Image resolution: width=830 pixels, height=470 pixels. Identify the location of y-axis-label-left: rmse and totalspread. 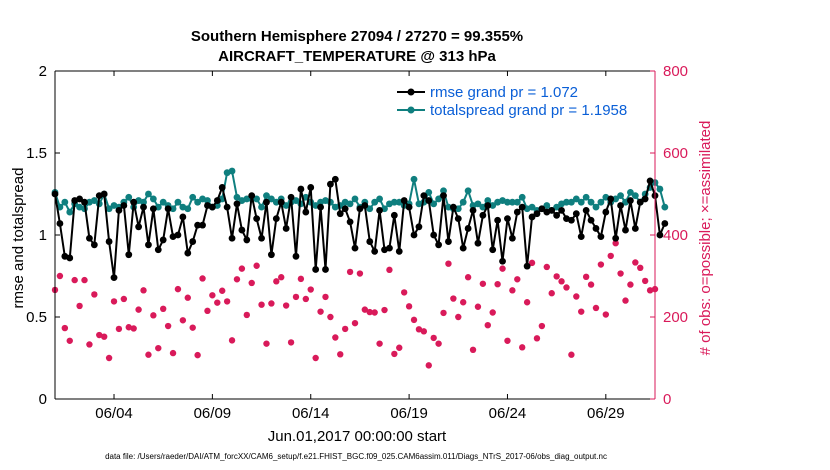
(18, 238).